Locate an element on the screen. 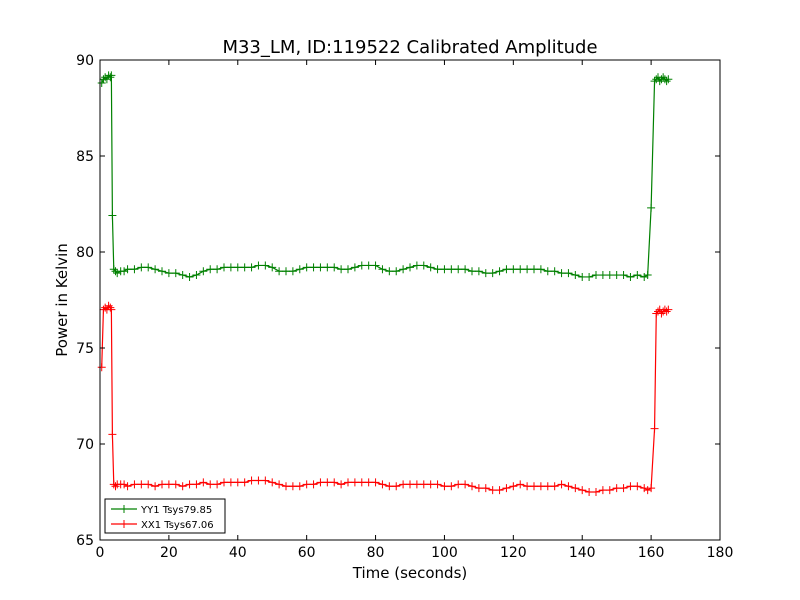  x-tick-label: 40 is located at coordinates (238, 553).